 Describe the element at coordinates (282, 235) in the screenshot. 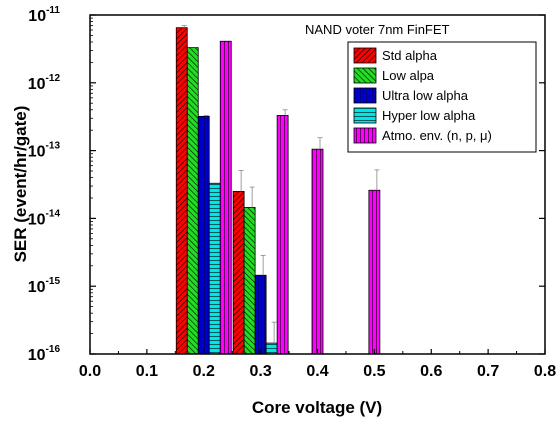

I see `bar-s4-p1` at that location.